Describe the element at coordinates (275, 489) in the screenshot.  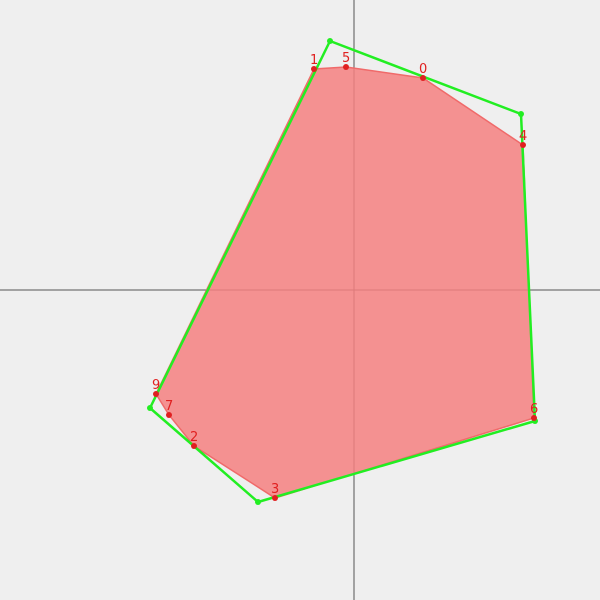
I see `point-label: 3` at that location.